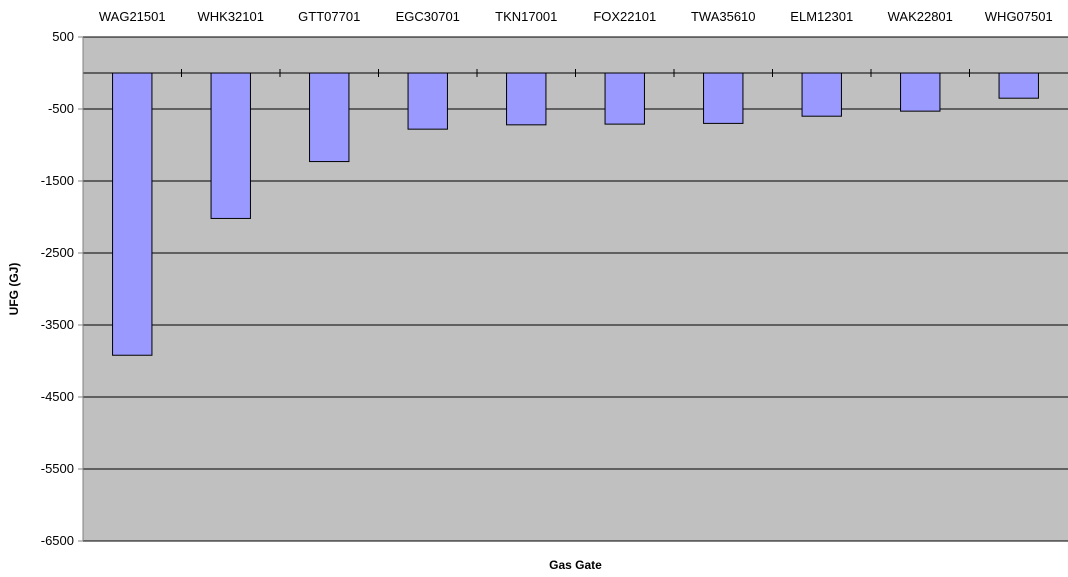 This screenshot has width=1068, height=577. What do you see at coordinates (427, 101) in the screenshot?
I see `bar-egc30701` at bounding box center [427, 101].